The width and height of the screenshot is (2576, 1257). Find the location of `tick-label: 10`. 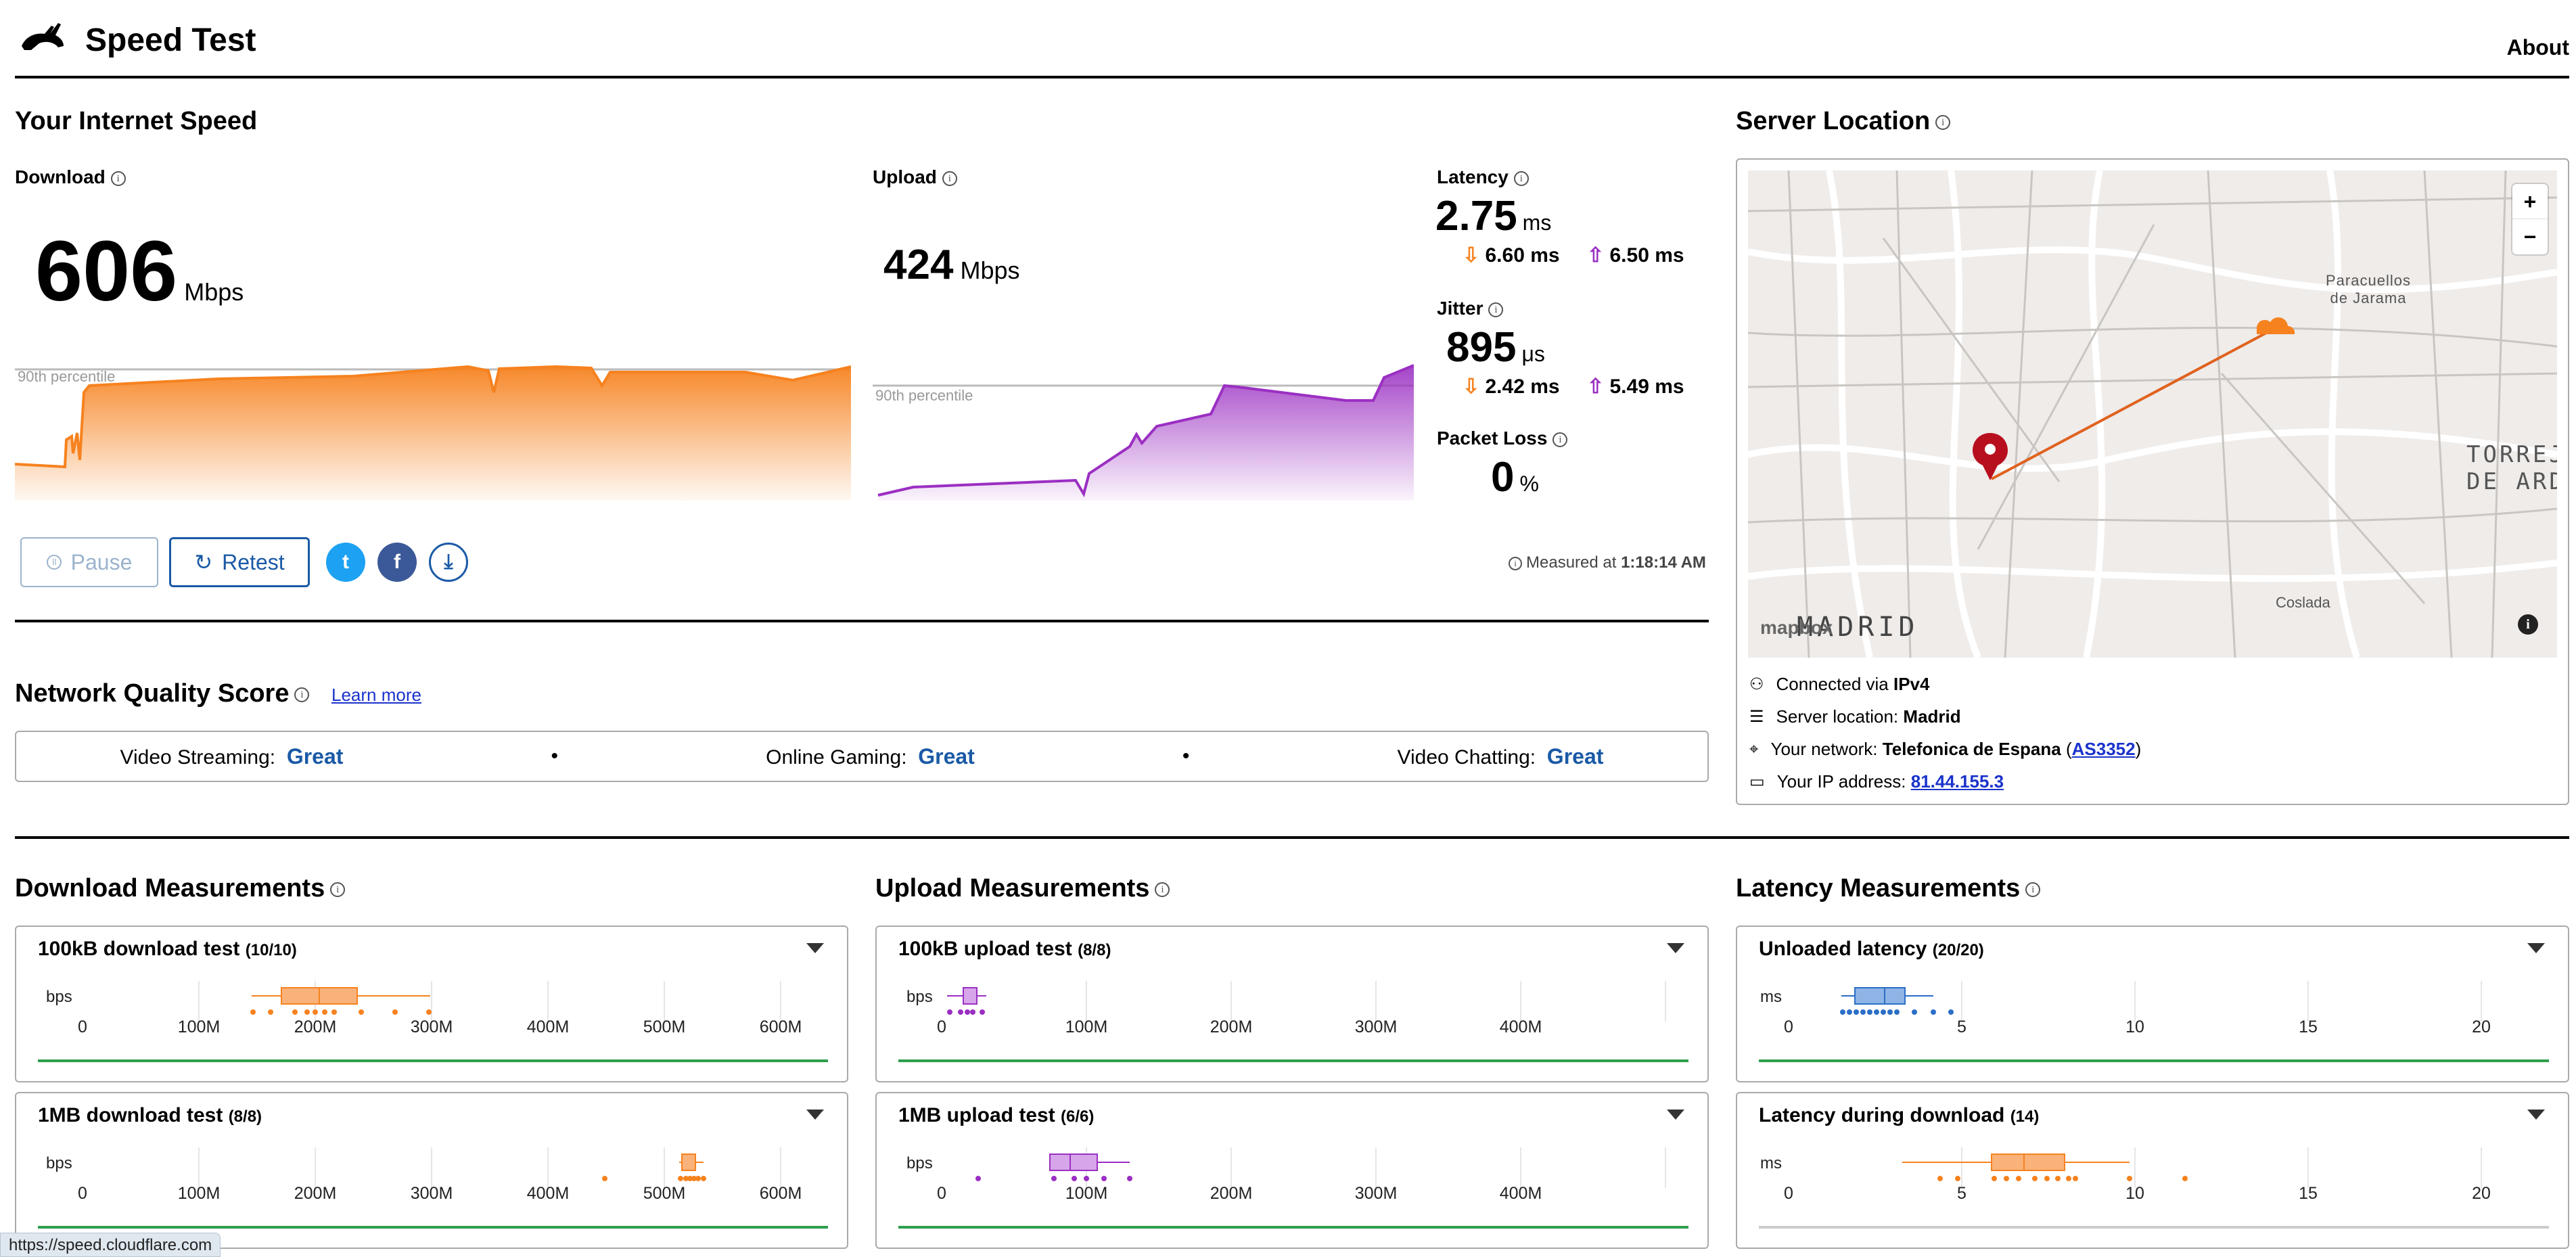

tick-label: 10 is located at coordinates (2134, 1027).